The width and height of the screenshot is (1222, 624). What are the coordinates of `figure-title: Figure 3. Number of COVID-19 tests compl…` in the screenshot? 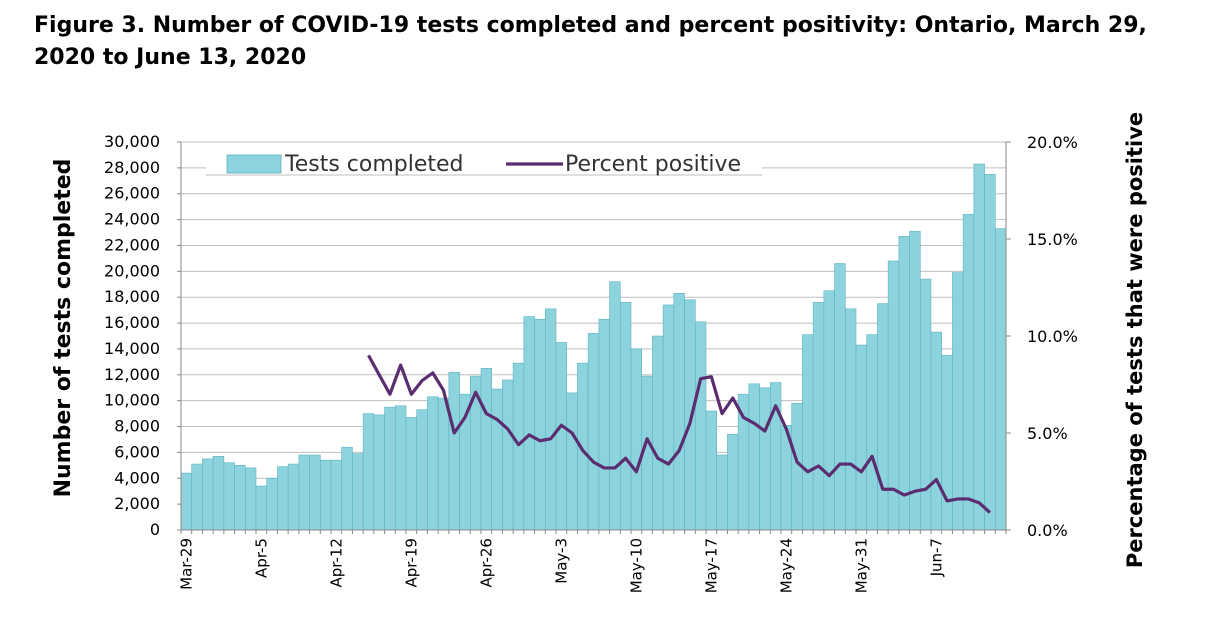 It's located at (590, 41).